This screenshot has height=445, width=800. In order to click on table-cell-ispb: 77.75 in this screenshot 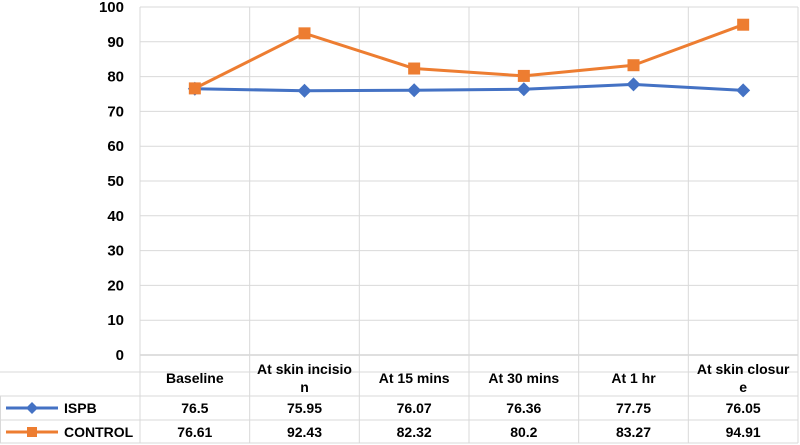, I will do `click(633, 408)`.